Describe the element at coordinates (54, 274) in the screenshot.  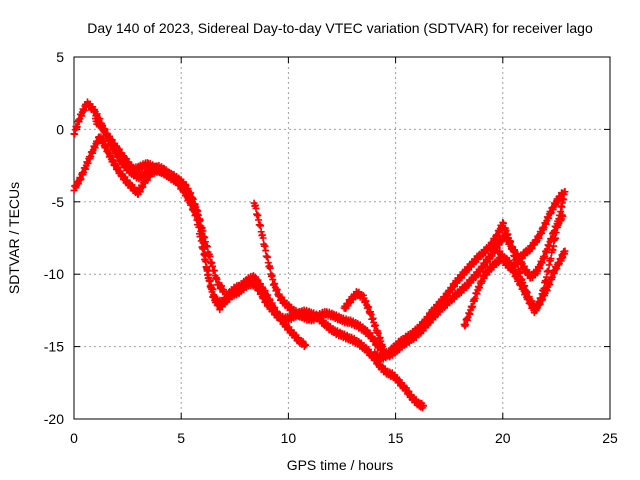
I see `y-tick-label-2: -10` at that location.